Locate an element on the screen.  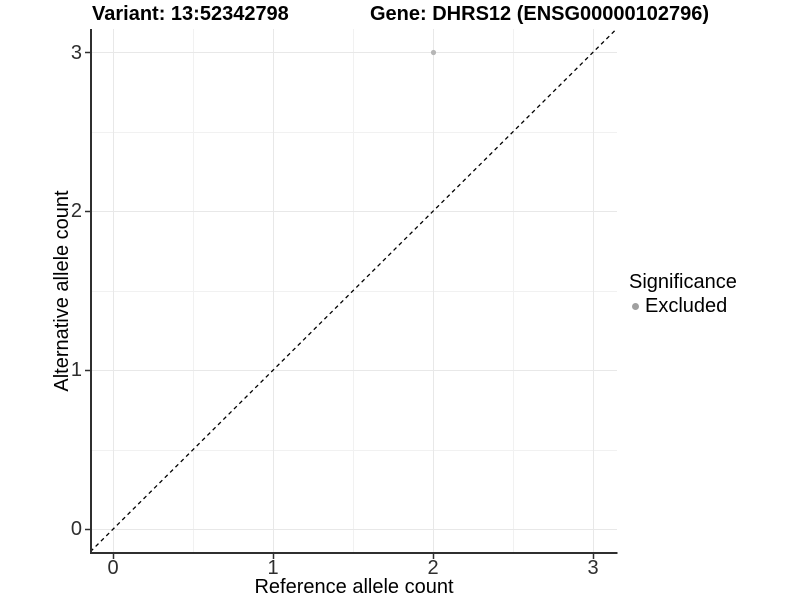
y-tick-label-2: 2 is located at coordinates (76, 211).